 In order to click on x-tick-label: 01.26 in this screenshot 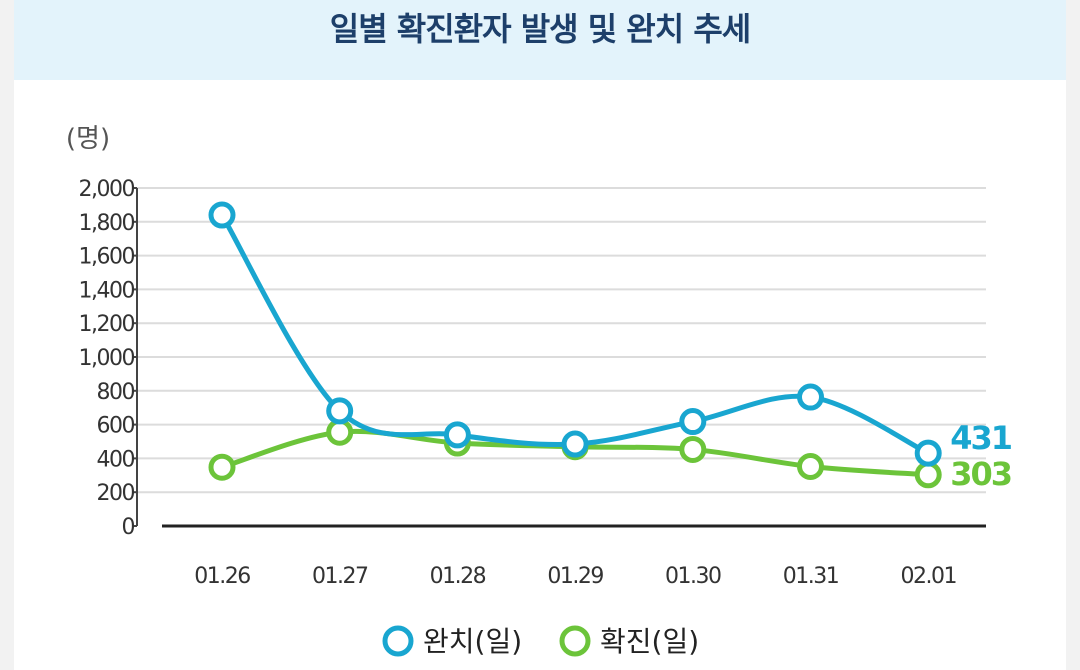, I will do `click(222, 576)`.